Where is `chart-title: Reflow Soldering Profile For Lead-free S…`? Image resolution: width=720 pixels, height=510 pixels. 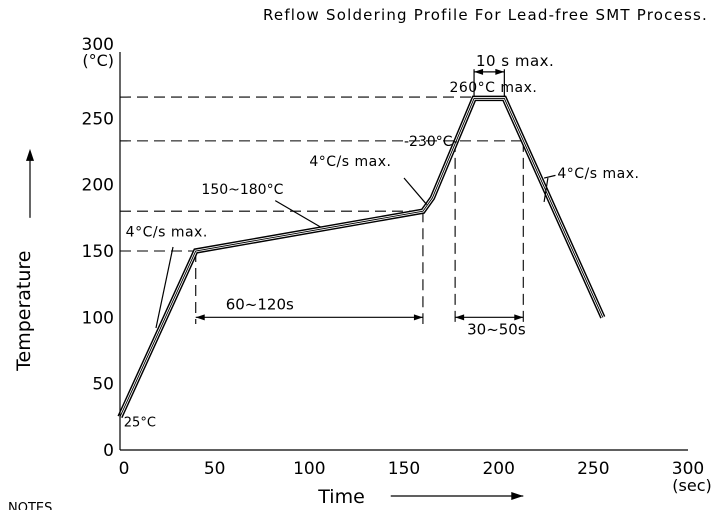
chart-title: Reflow Soldering Profile For Lead-free S… is located at coordinates (485, 15).